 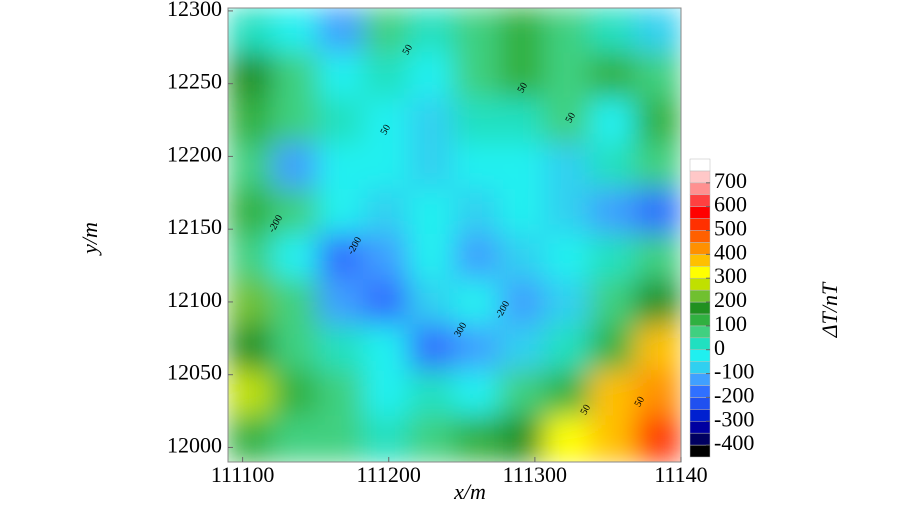 I want to click on y-tick-label: 12100, so click(x=194, y=299).